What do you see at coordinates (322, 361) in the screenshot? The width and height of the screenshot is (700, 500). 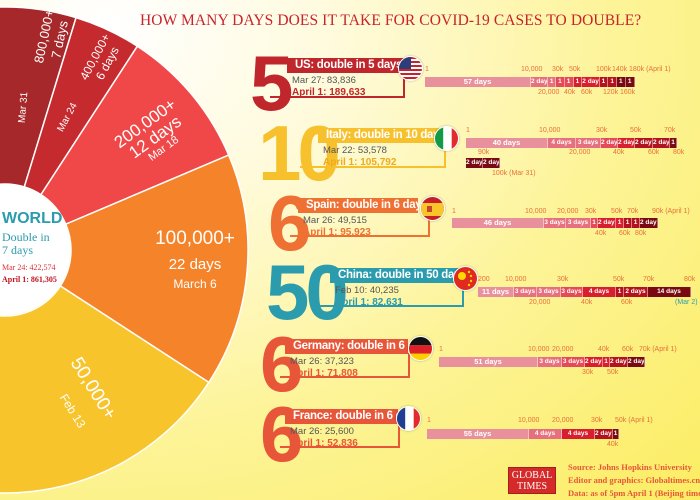 I see `card-start-count-de: Mar 26: 37,323` at bounding box center [322, 361].